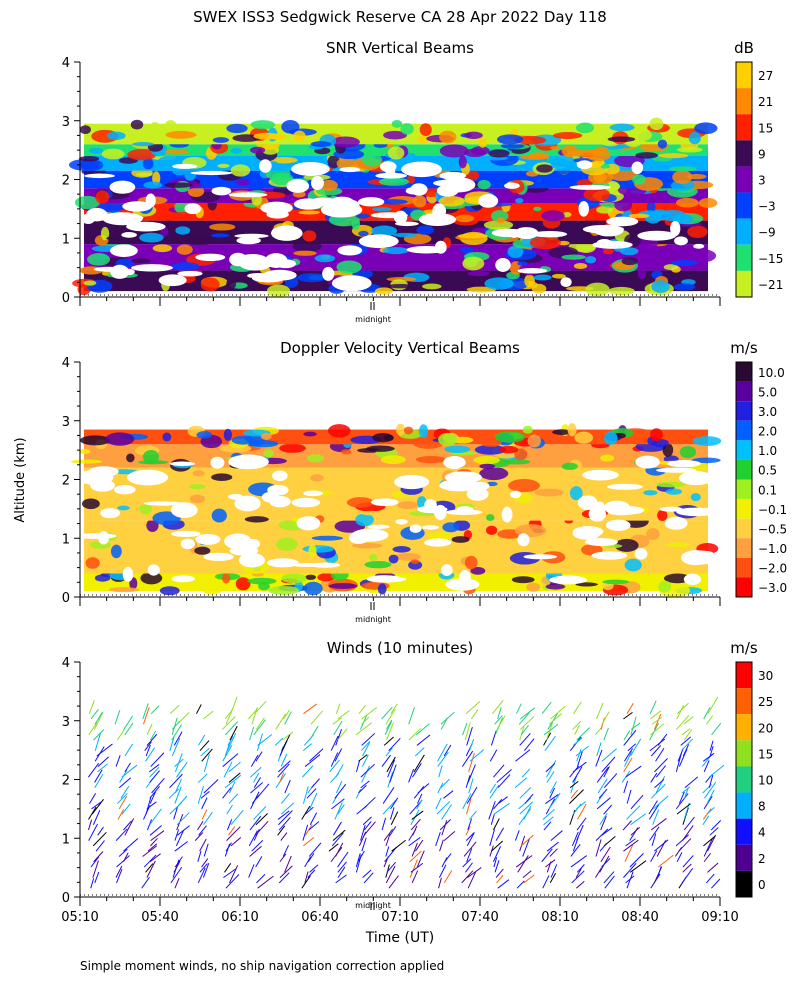 The height and width of the screenshot is (1000, 800). What do you see at coordinates (744, 430) in the screenshot?
I see `doppler-colorbar-swatch` at bounding box center [744, 430].